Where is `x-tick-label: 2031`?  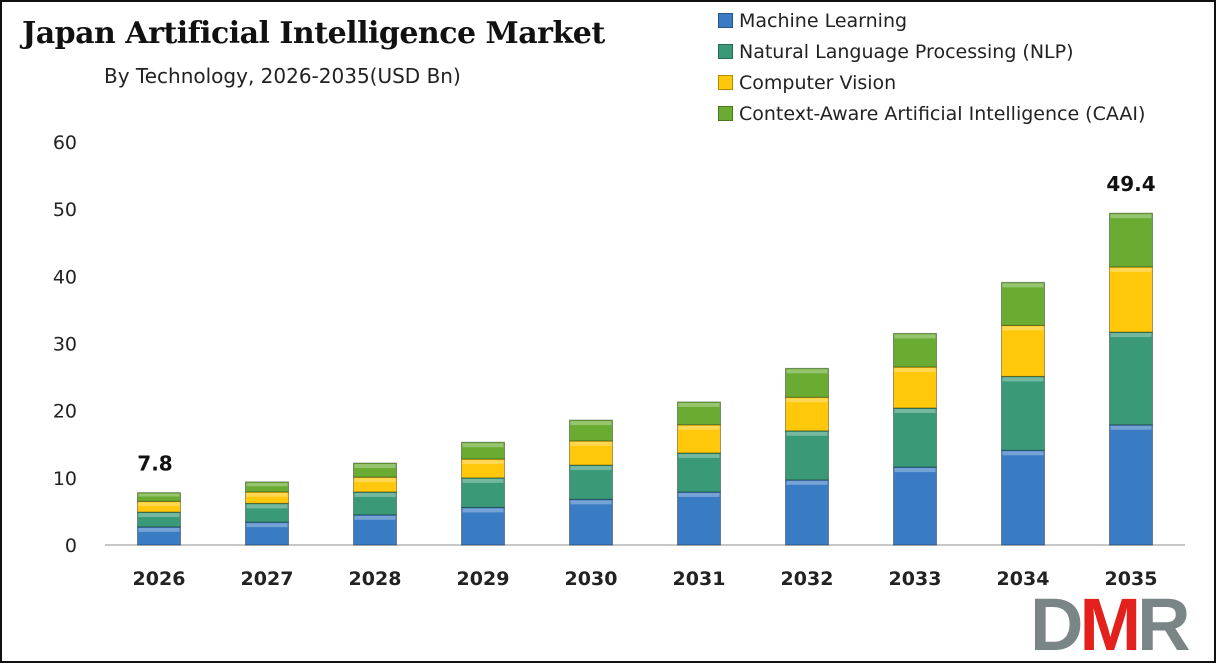
x-tick-label: 2031 is located at coordinates (699, 579).